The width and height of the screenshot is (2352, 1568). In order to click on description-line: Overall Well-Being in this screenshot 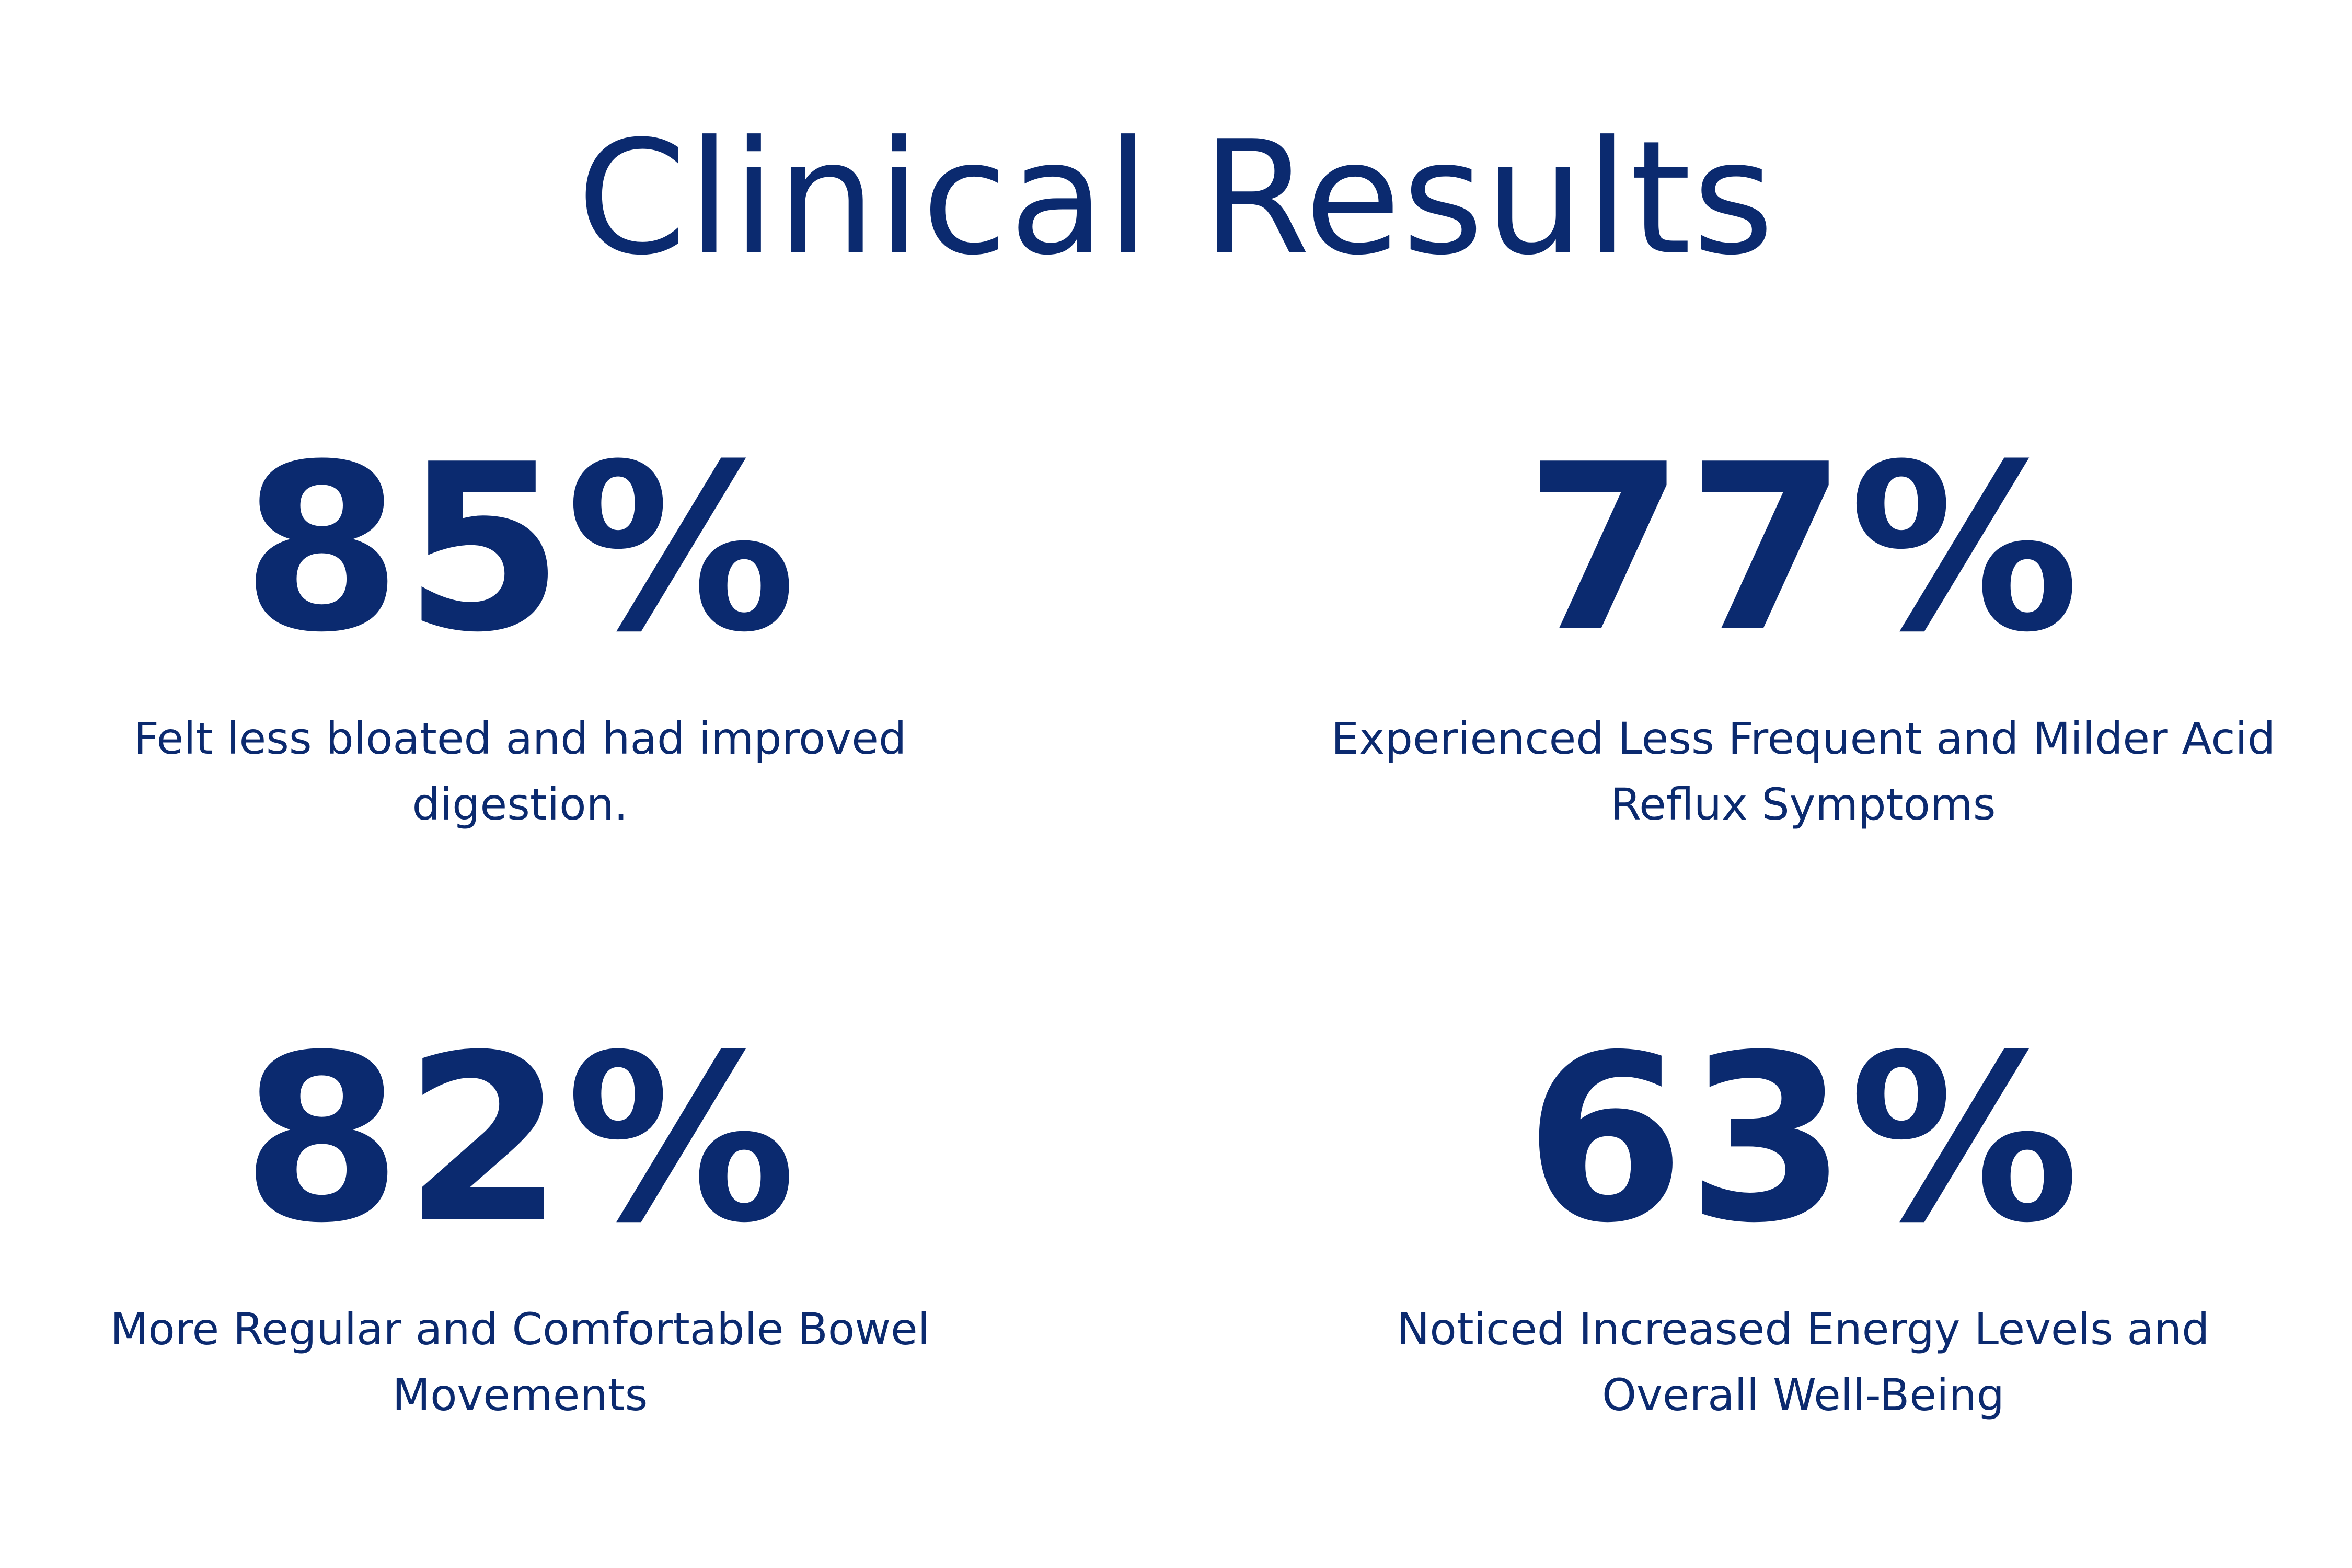, I will do `click(1803, 1395)`.